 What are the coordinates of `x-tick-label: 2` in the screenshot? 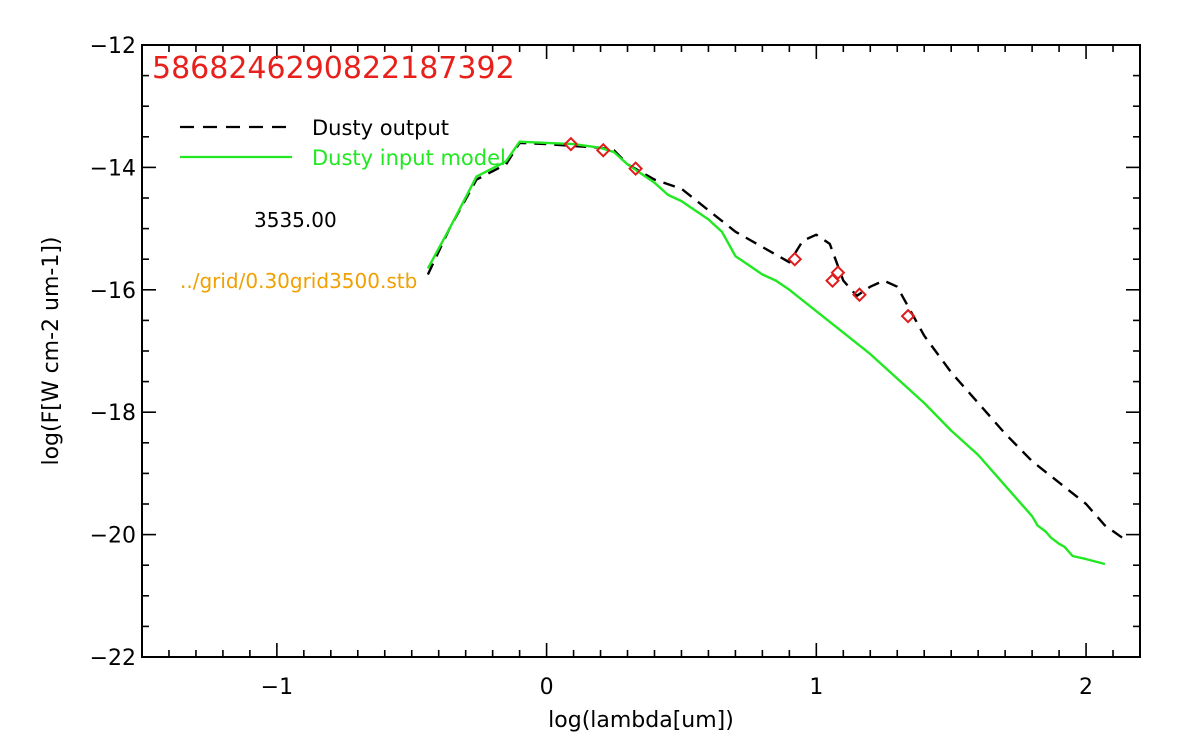 It's located at (1086, 687).